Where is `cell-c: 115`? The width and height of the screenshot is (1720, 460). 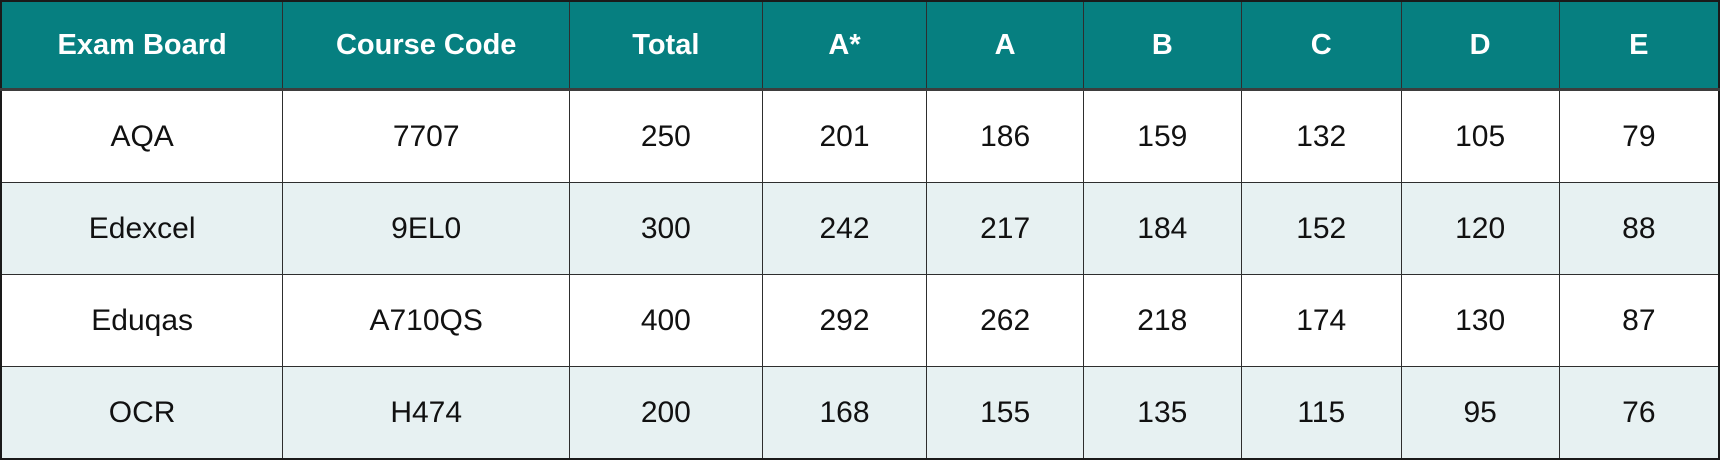
cell-c: 115 is located at coordinates (1321, 413).